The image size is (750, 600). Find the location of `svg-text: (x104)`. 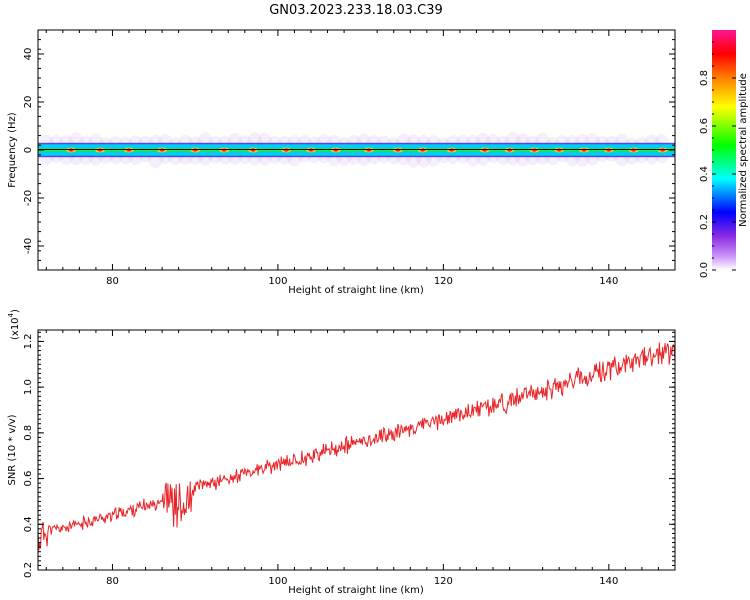

svg-text: (x104) is located at coordinates (14, 324).